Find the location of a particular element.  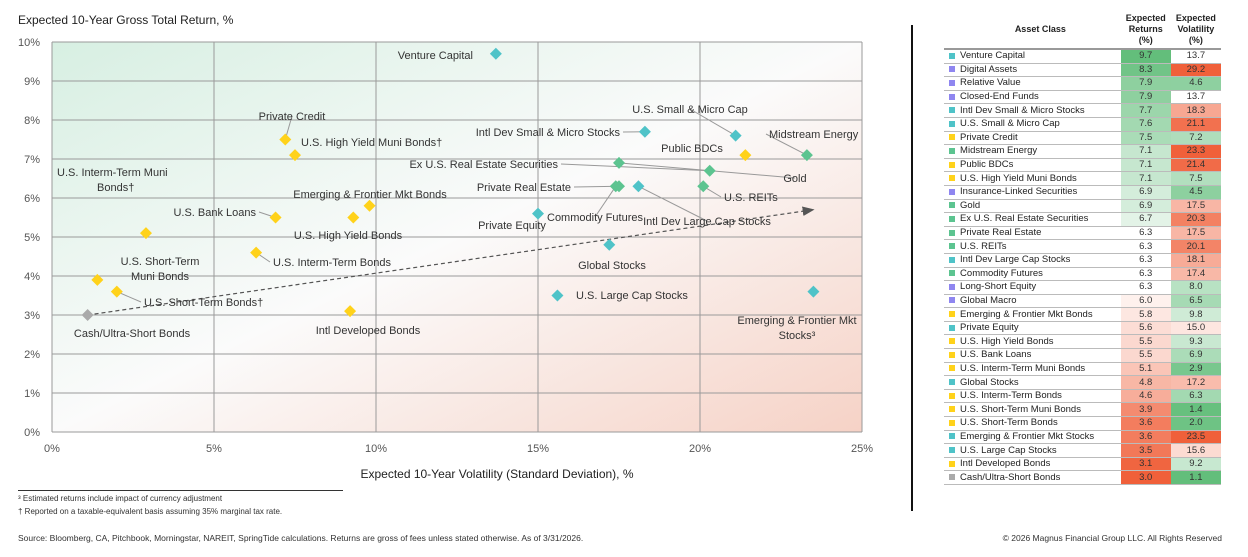

asset-name: Intl Dev Large Cap Stocks is located at coordinates (1040, 260).